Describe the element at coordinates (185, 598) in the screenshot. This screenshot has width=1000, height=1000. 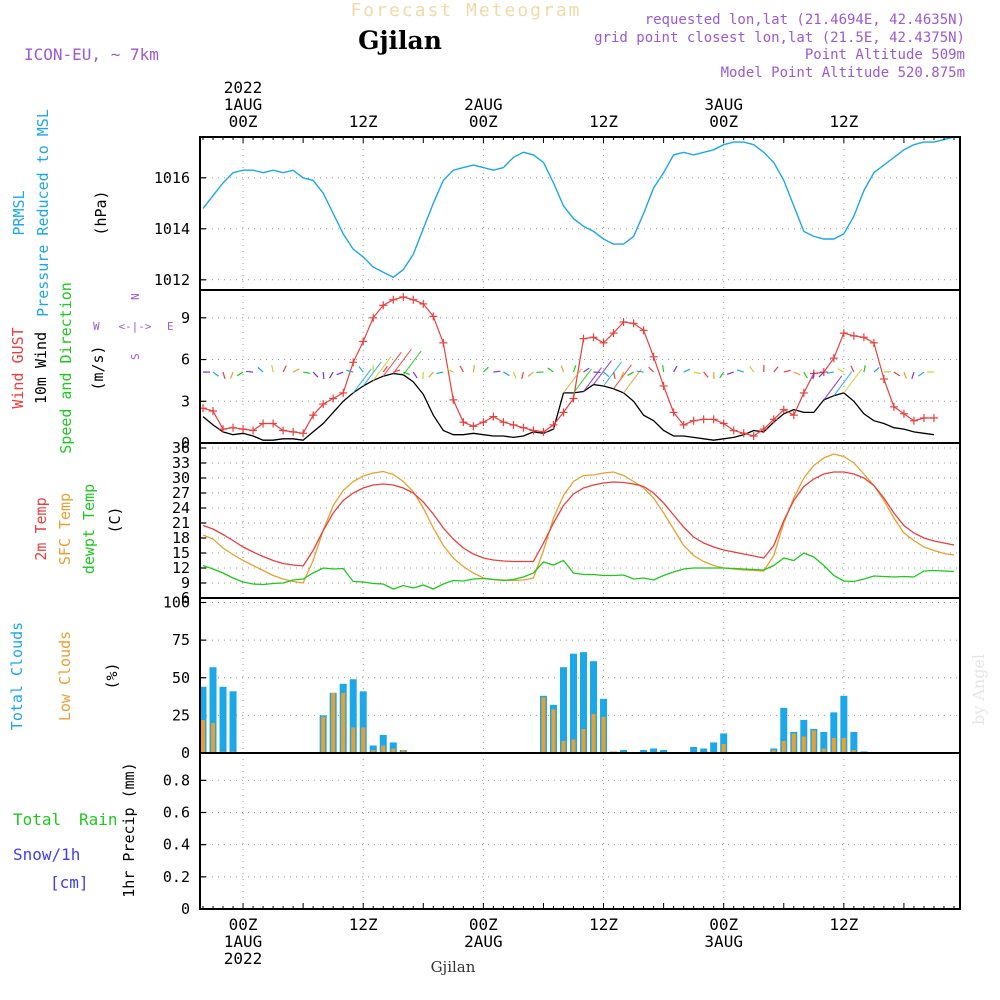
I see `temp-ytick-label: 6` at that location.